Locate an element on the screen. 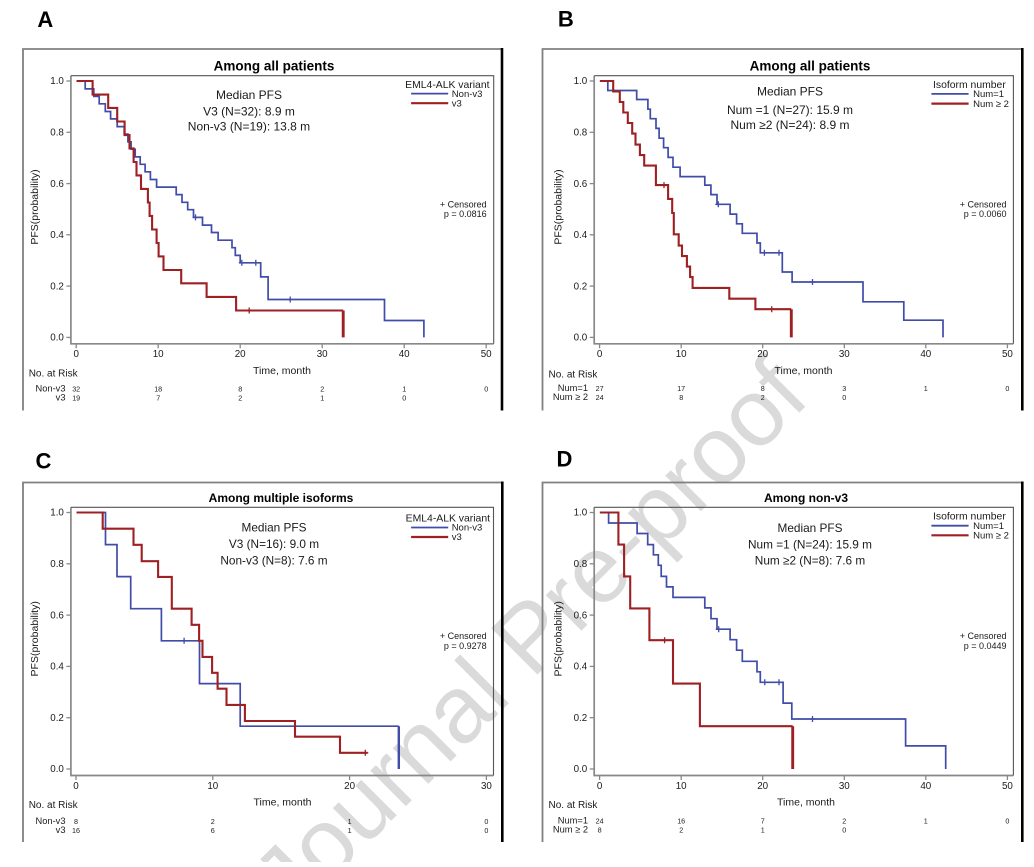 This screenshot has width=1034, height=867. svg-text: p = 0.0816 is located at coordinates (465, 214).